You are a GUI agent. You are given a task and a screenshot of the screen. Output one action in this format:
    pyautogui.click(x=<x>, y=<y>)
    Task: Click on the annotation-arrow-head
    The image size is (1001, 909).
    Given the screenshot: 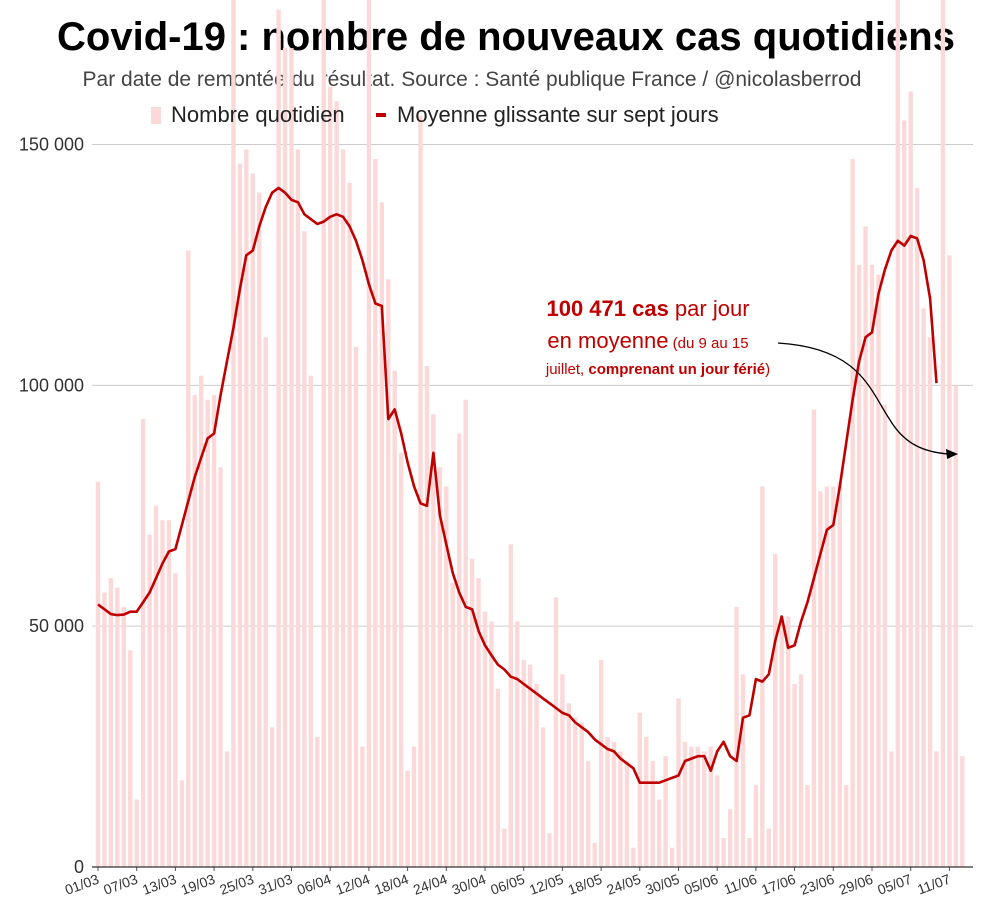 What is the action you would take?
    pyautogui.click(x=952, y=454)
    